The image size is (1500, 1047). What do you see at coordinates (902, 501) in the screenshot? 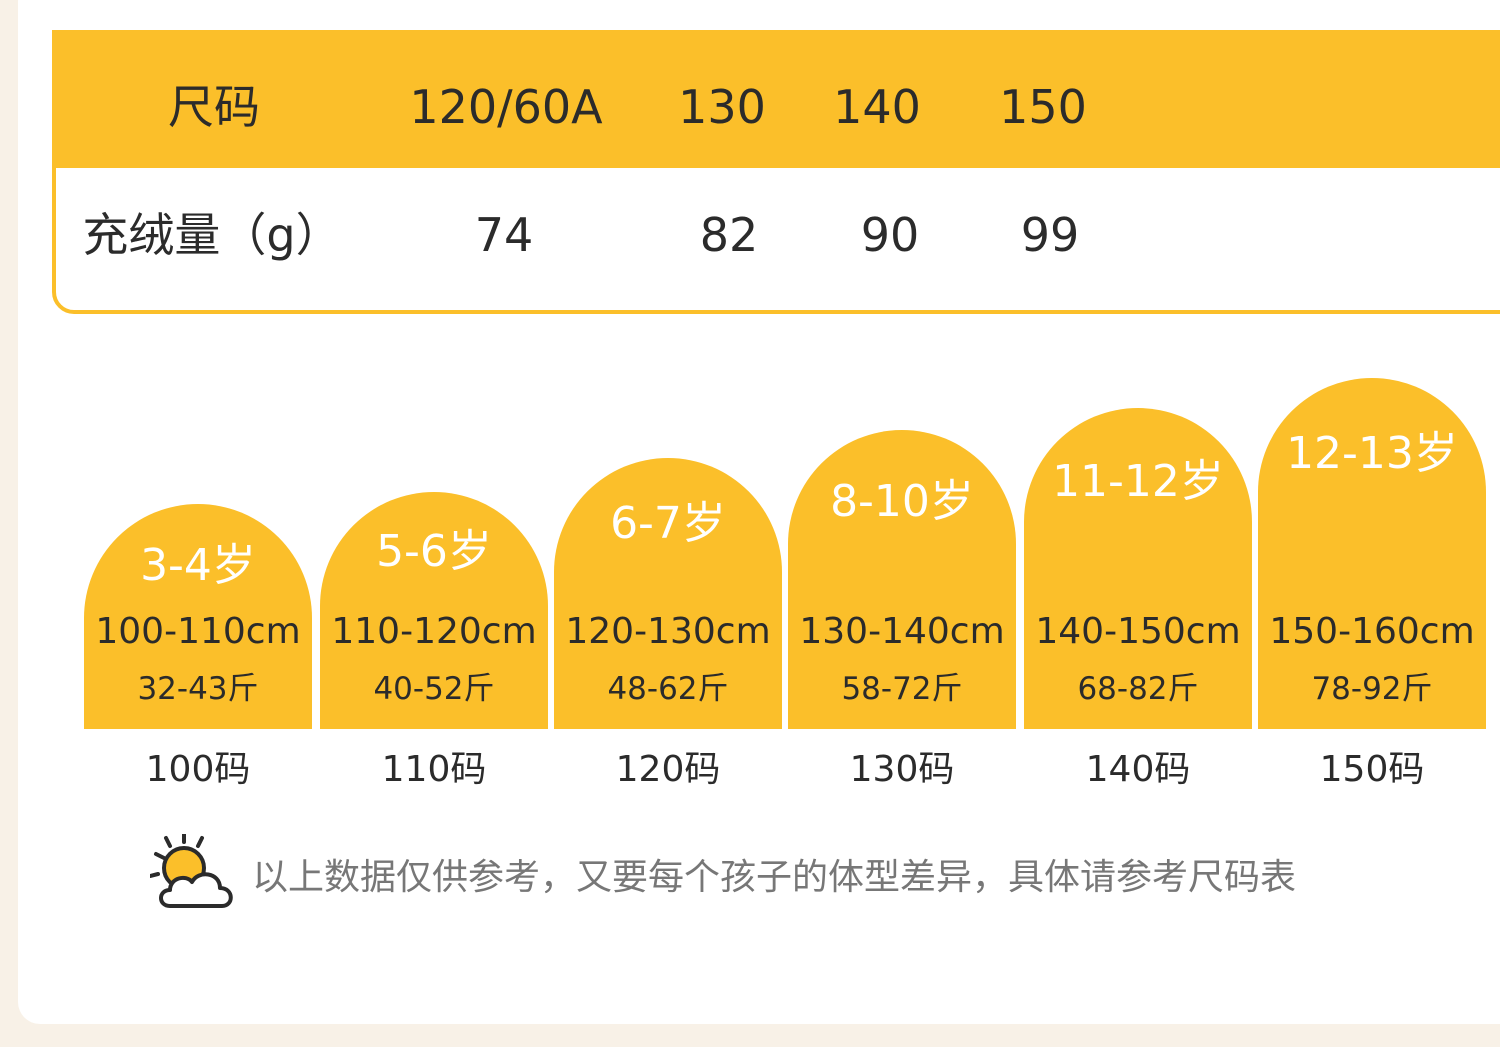
I see `age-range: 8-10岁` at bounding box center [902, 501].